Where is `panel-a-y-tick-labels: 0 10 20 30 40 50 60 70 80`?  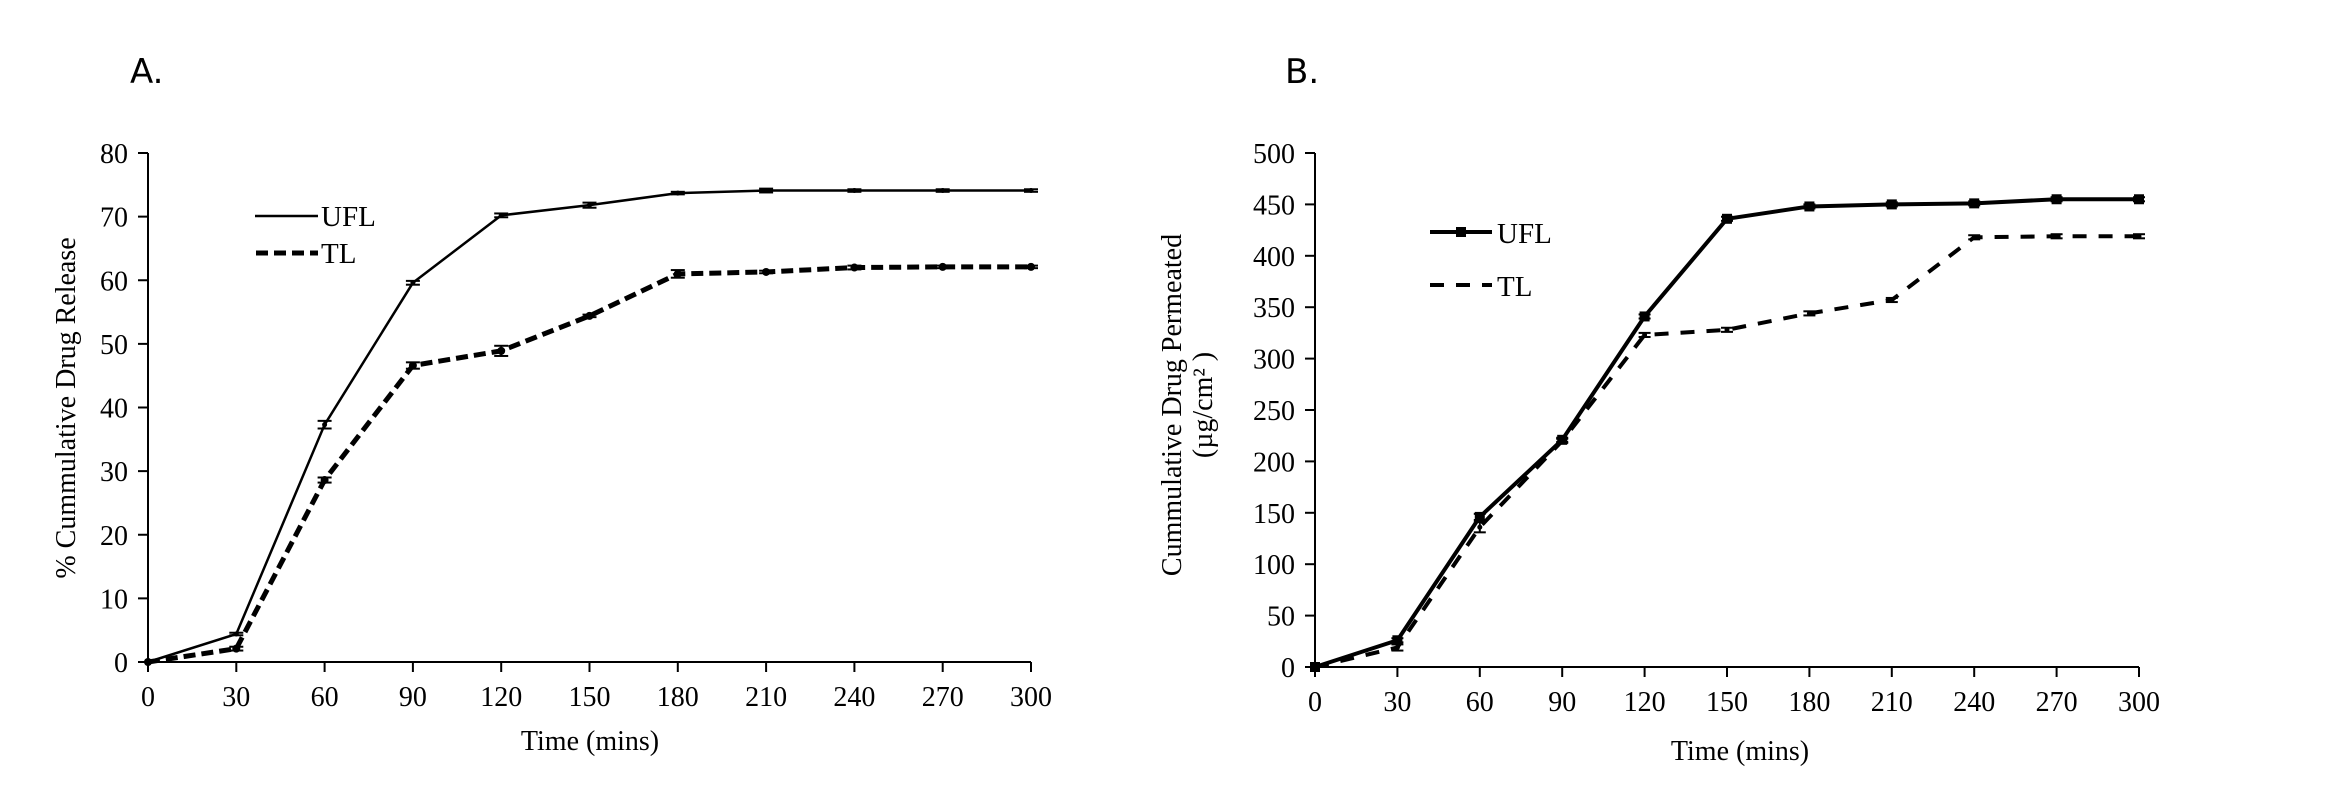 panel-a-y-tick-labels: 0 10 20 30 40 50 60 70 80 is located at coordinates (114, 409).